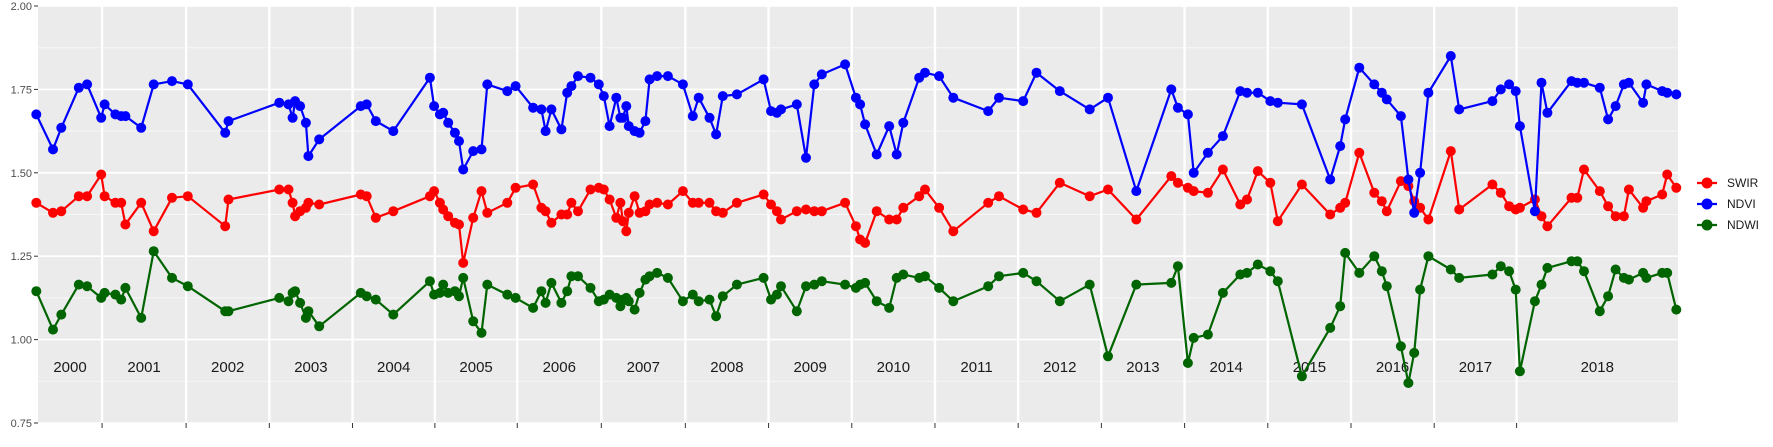 The image size is (1773, 447). What do you see at coordinates (21, 341) in the screenshot?
I see `y-tick-label: 1.00` at bounding box center [21, 341].